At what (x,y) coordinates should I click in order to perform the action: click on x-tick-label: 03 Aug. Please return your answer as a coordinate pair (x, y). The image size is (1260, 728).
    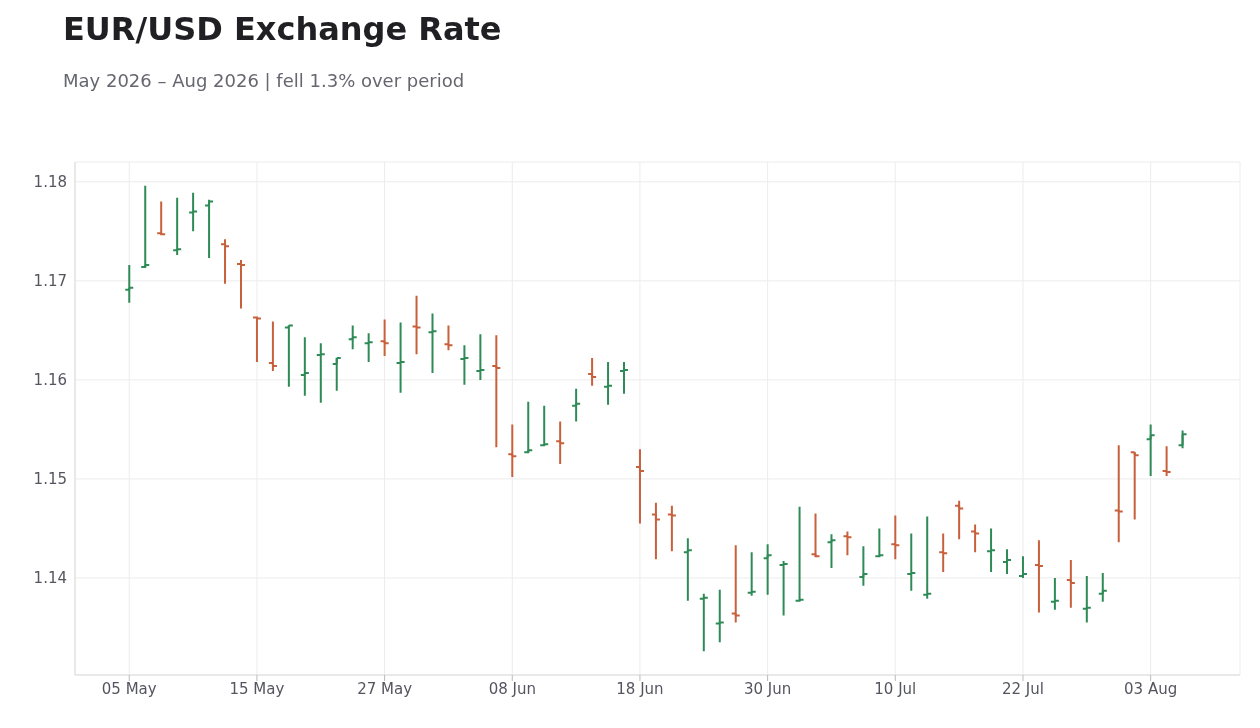
    Looking at the image, I should click on (1151, 688).